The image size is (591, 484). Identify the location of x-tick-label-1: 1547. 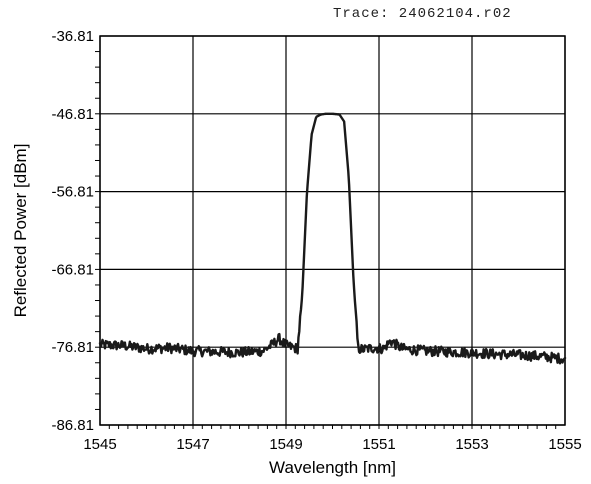
(192, 444).